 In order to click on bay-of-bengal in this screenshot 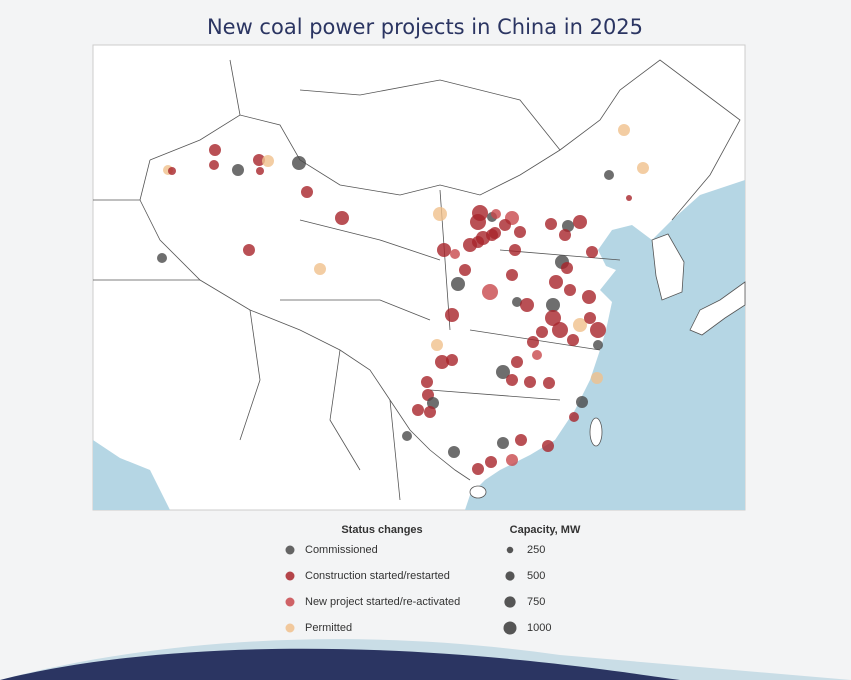, I will do `click(131, 475)`.